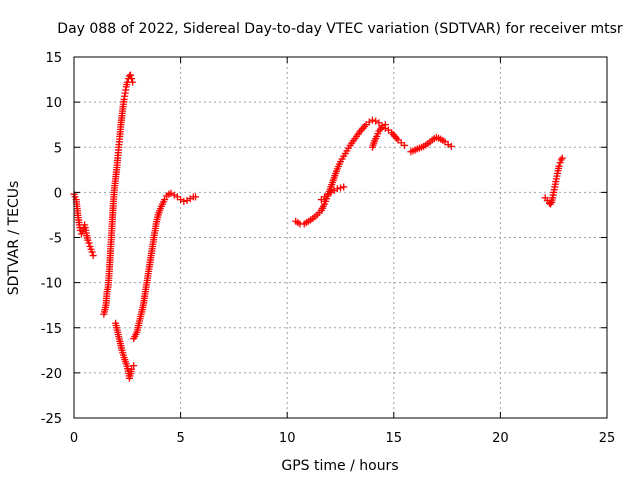 The width and height of the screenshot is (640, 480). I want to click on y-tick-label: 15, so click(53, 58).